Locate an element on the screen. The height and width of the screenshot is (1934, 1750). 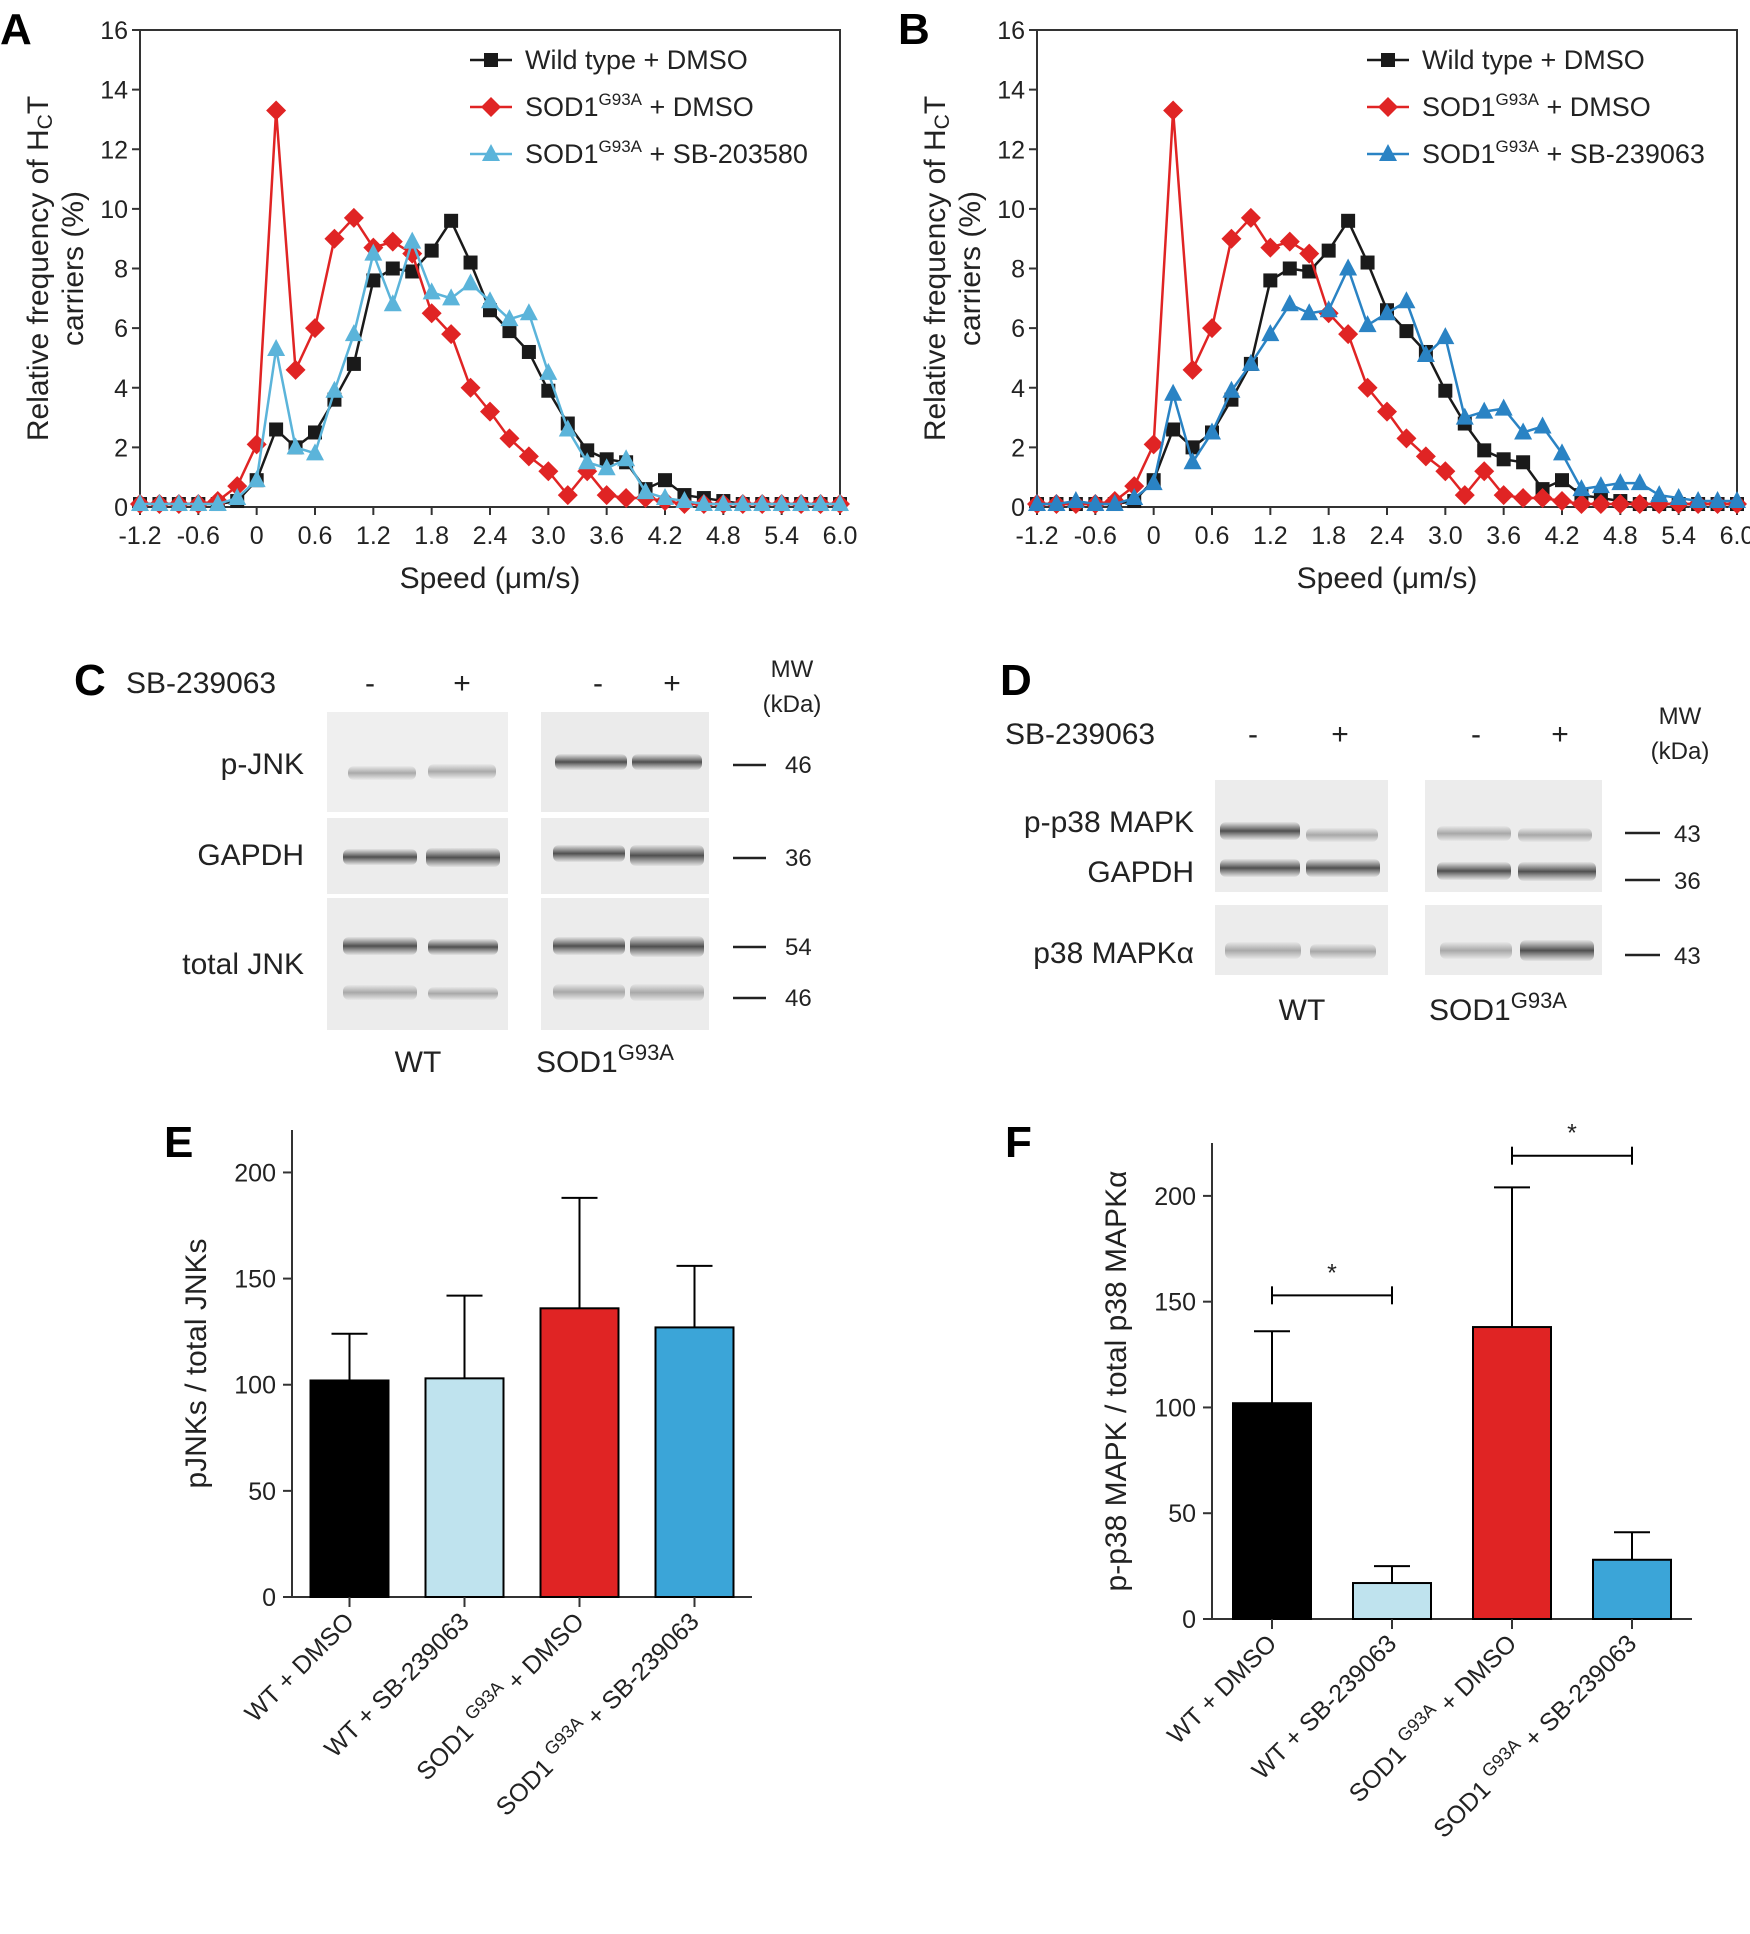
blot-c-mw-label: MW is located at coordinates (792, 669).